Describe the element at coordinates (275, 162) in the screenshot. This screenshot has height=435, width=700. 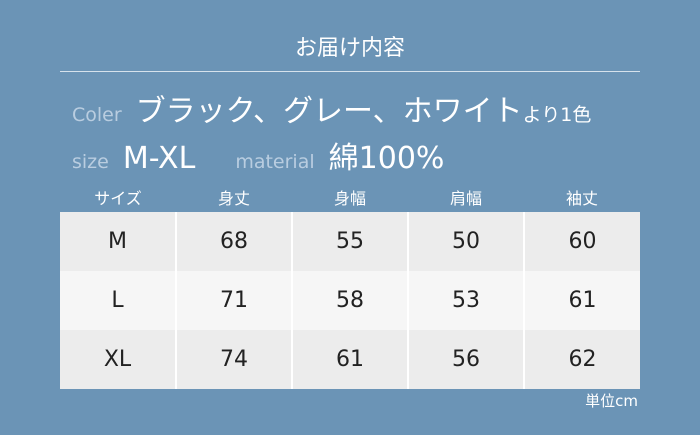
I see `material-label: material` at that location.